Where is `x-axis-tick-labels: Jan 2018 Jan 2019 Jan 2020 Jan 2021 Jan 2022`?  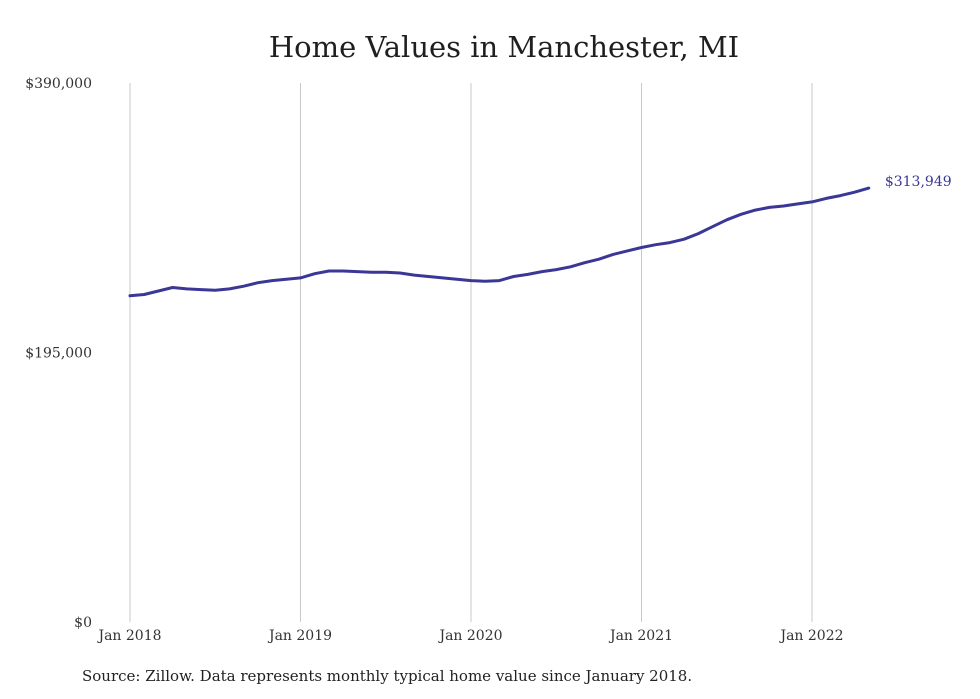 x-axis-tick-labels: Jan 2018 Jan 2019 Jan 2020 Jan 2021 Jan 2022 is located at coordinates (469, 636).